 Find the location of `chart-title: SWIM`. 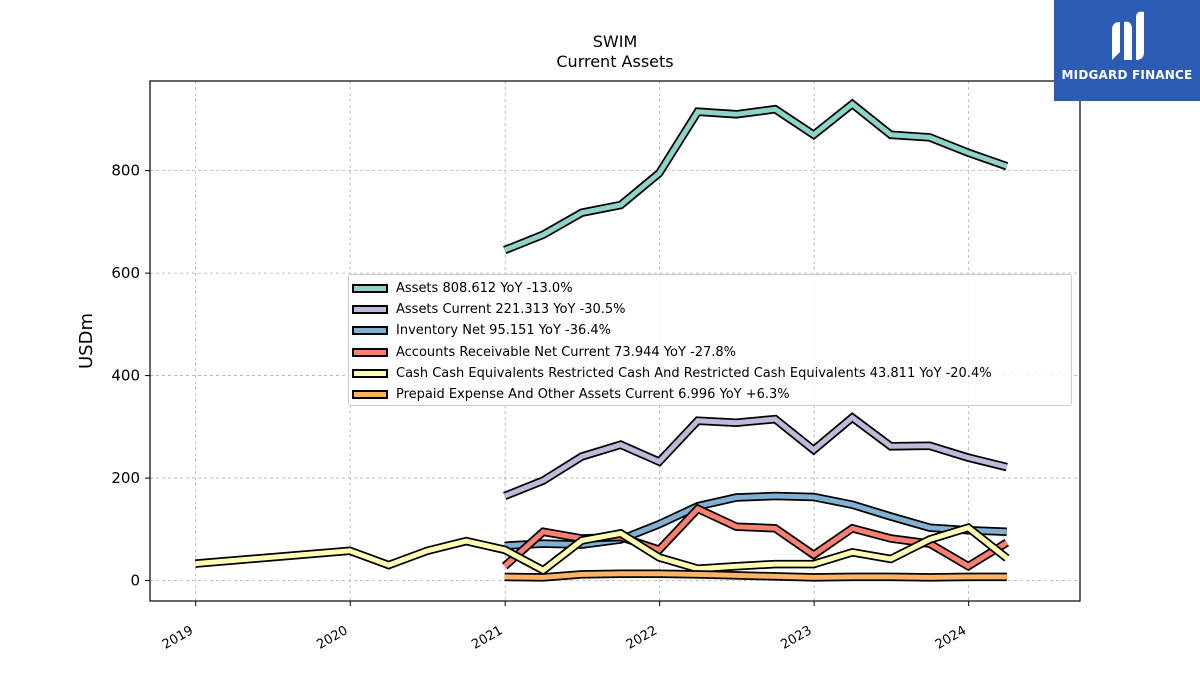

chart-title: SWIM is located at coordinates (615, 41).